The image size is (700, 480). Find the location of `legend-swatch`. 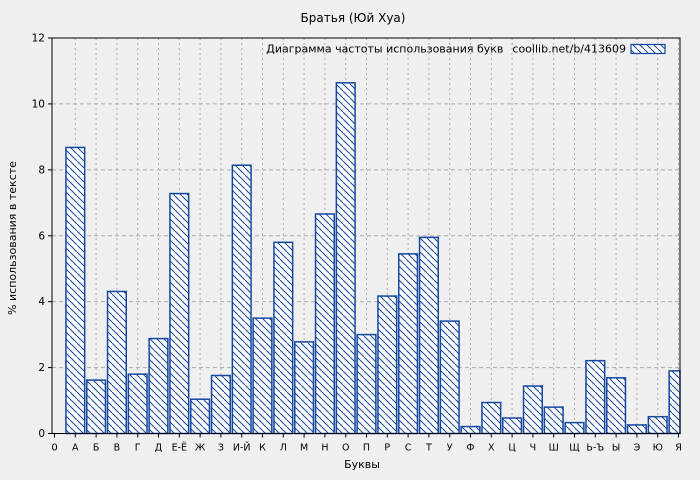

legend-swatch is located at coordinates (648, 49).